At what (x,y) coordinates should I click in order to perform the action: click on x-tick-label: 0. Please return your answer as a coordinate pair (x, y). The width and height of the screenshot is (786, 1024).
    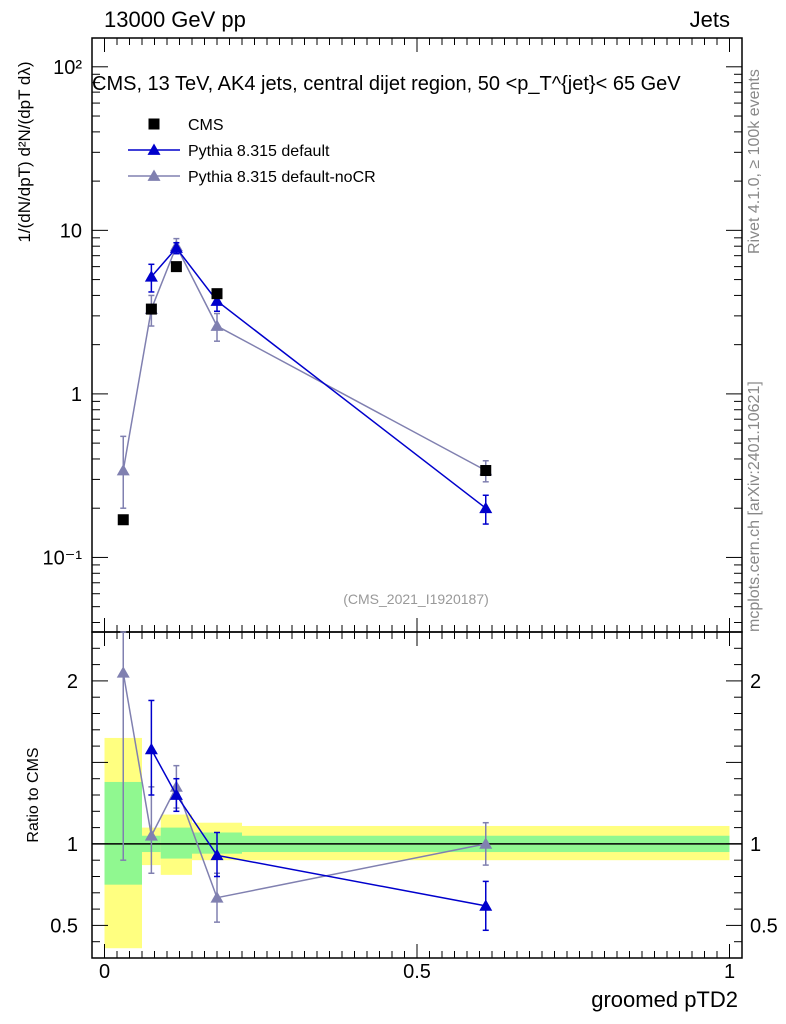
    Looking at the image, I should click on (104, 972).